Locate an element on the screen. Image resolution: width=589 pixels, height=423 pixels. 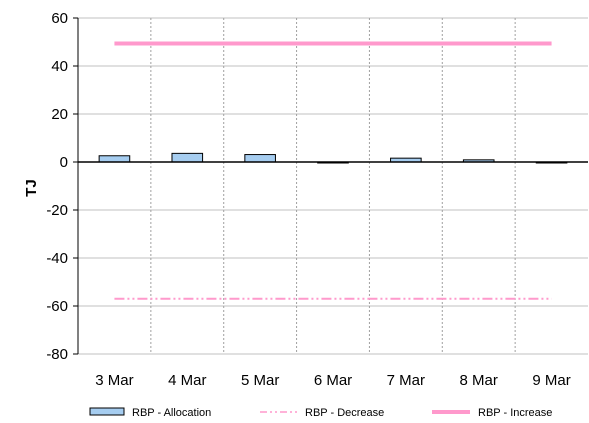
x-tick-label: 3 Mar is located at coordinates (114, 380).